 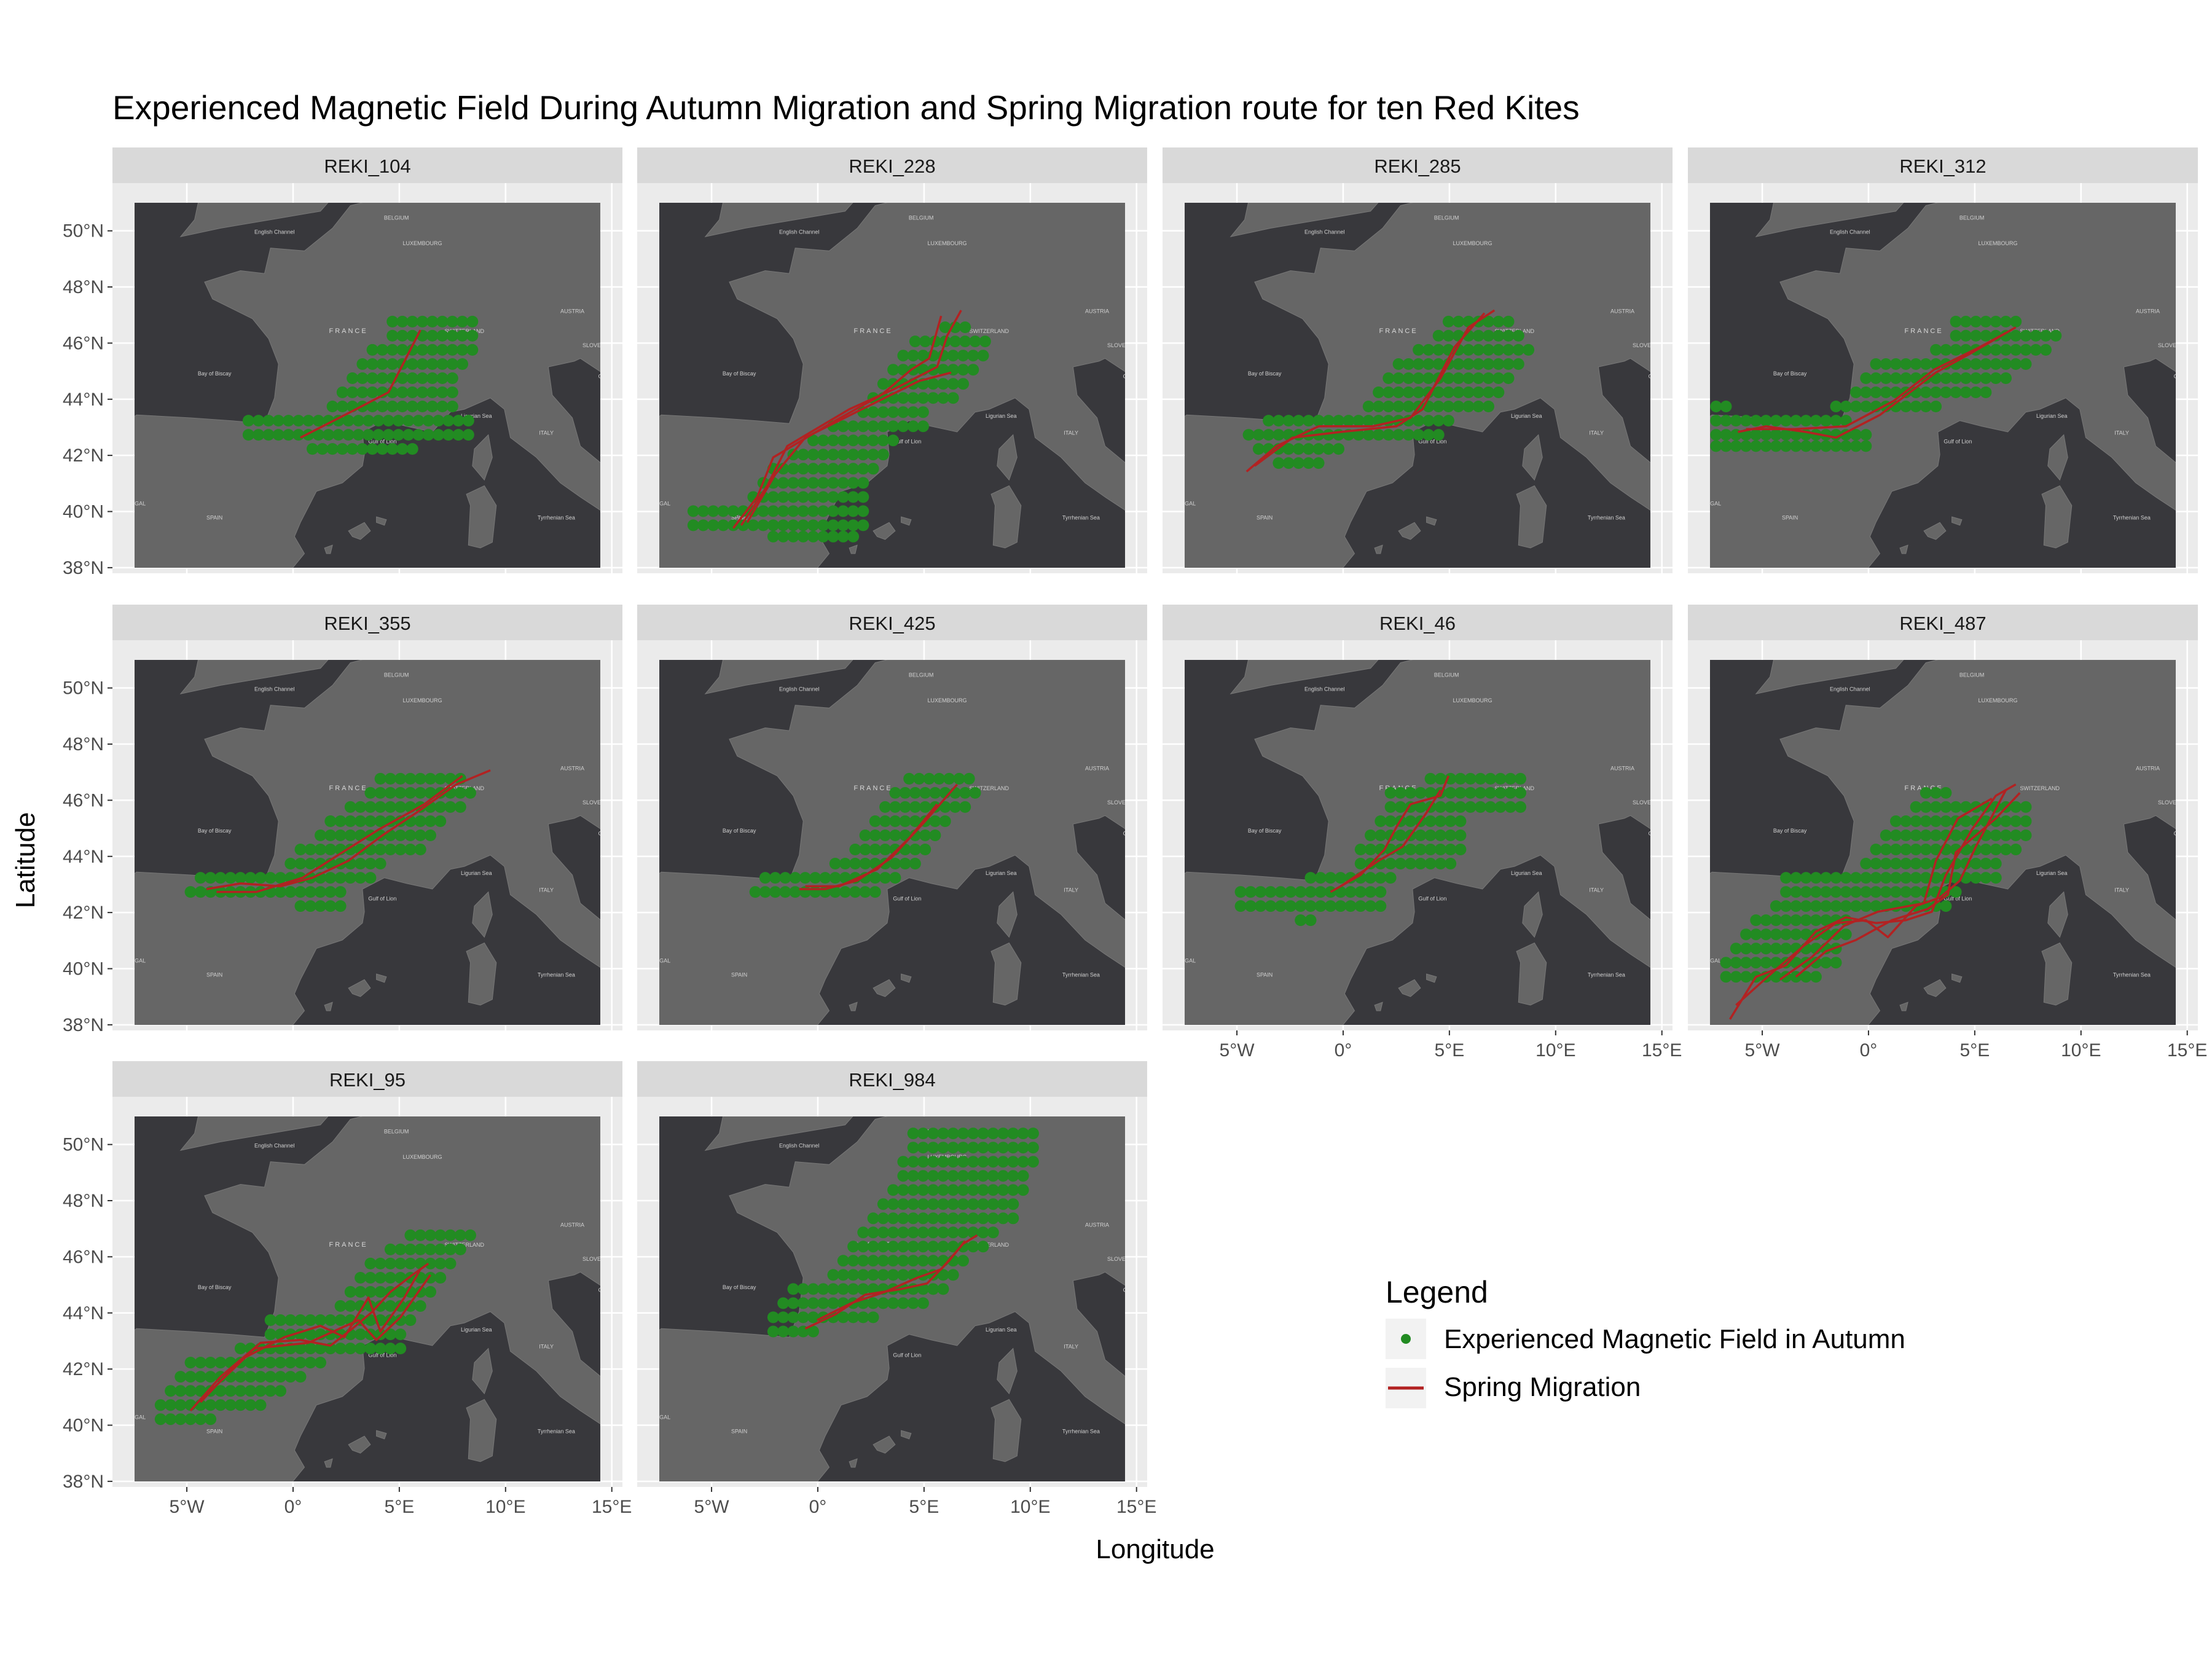 I want to click on map-place-label: English Channel, so click(x=274, y=689).